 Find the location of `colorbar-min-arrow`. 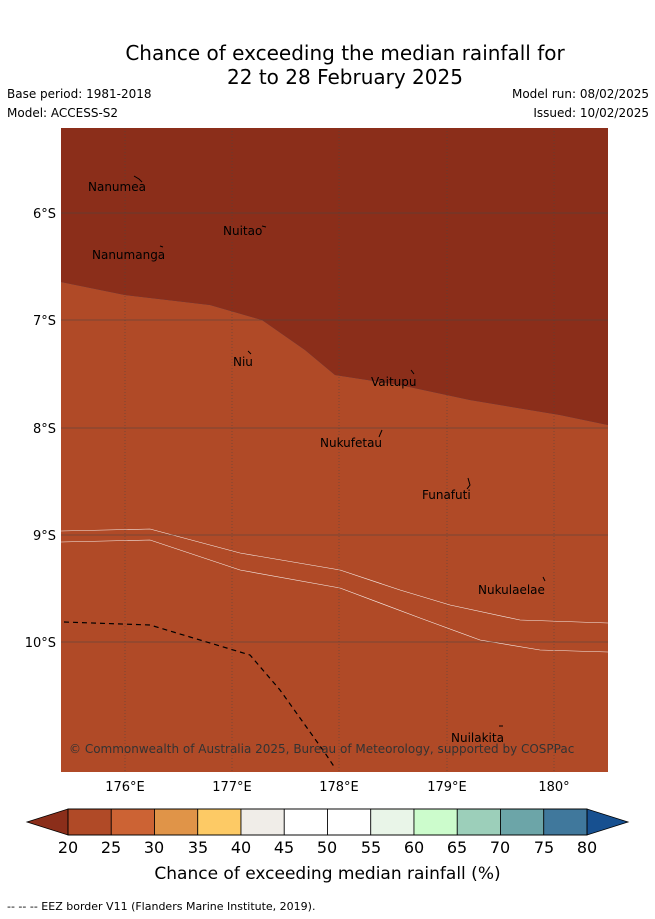

colorbar-min-arrow is located at coordinates (47, 822).